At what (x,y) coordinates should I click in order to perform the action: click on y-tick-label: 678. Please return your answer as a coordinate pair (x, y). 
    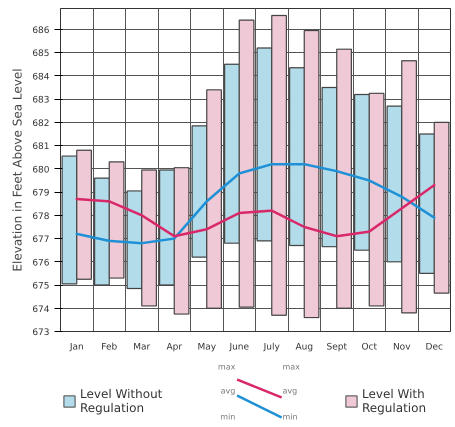
    Looking at the image, I should click on (41, 217).